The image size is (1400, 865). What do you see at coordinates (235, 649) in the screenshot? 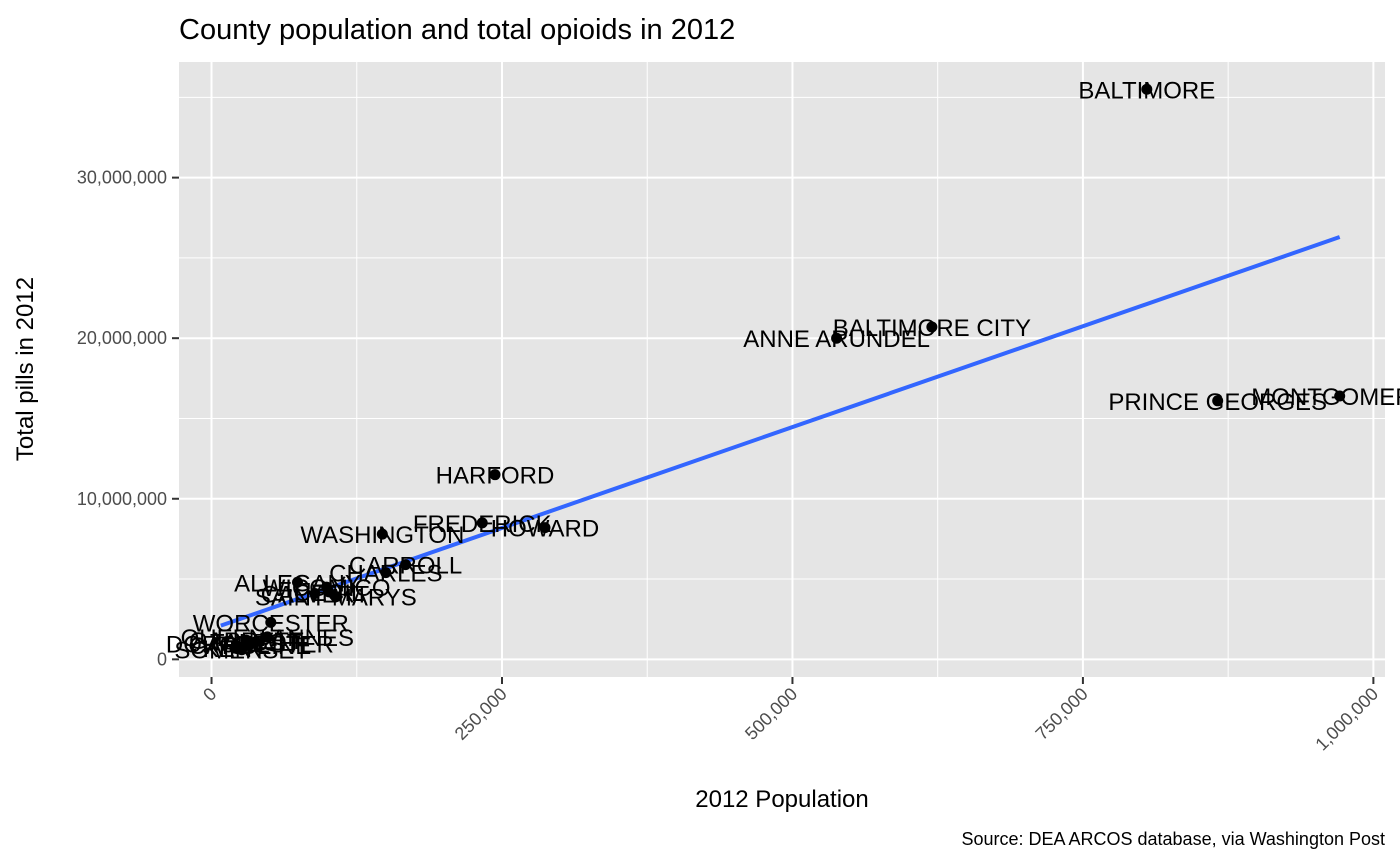
I see `point-label: KENT` at bounding box center [235, 649].